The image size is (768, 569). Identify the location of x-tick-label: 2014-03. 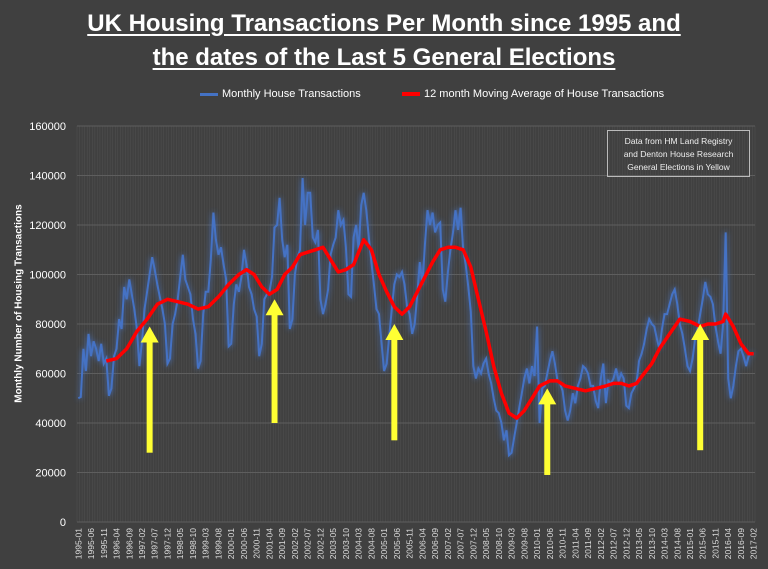
(665, 543).